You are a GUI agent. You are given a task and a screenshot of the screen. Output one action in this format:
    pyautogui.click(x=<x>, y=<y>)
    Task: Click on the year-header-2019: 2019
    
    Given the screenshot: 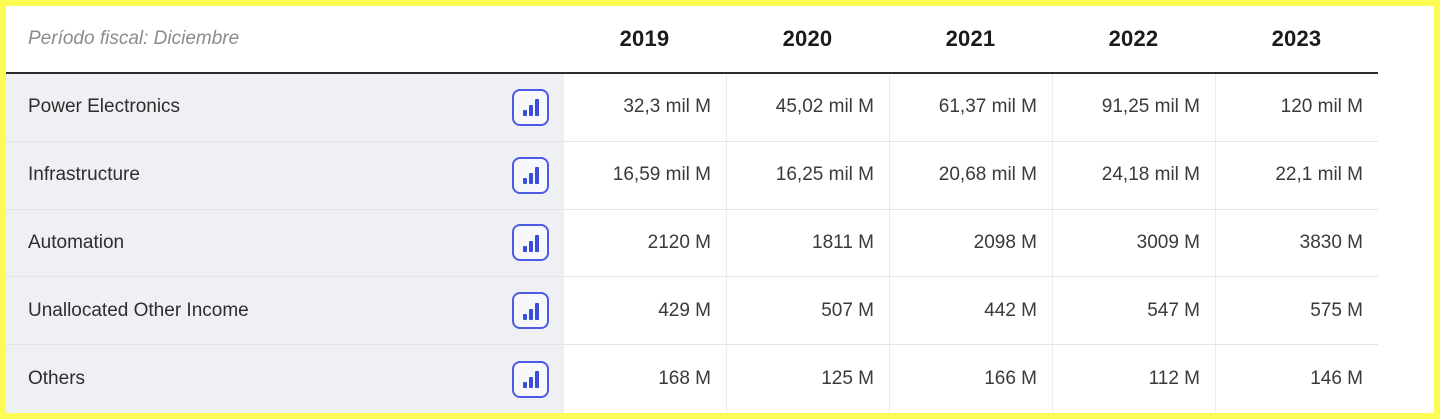 What is the action you would take?
    pyautogui.click(x=644, y=40)
    